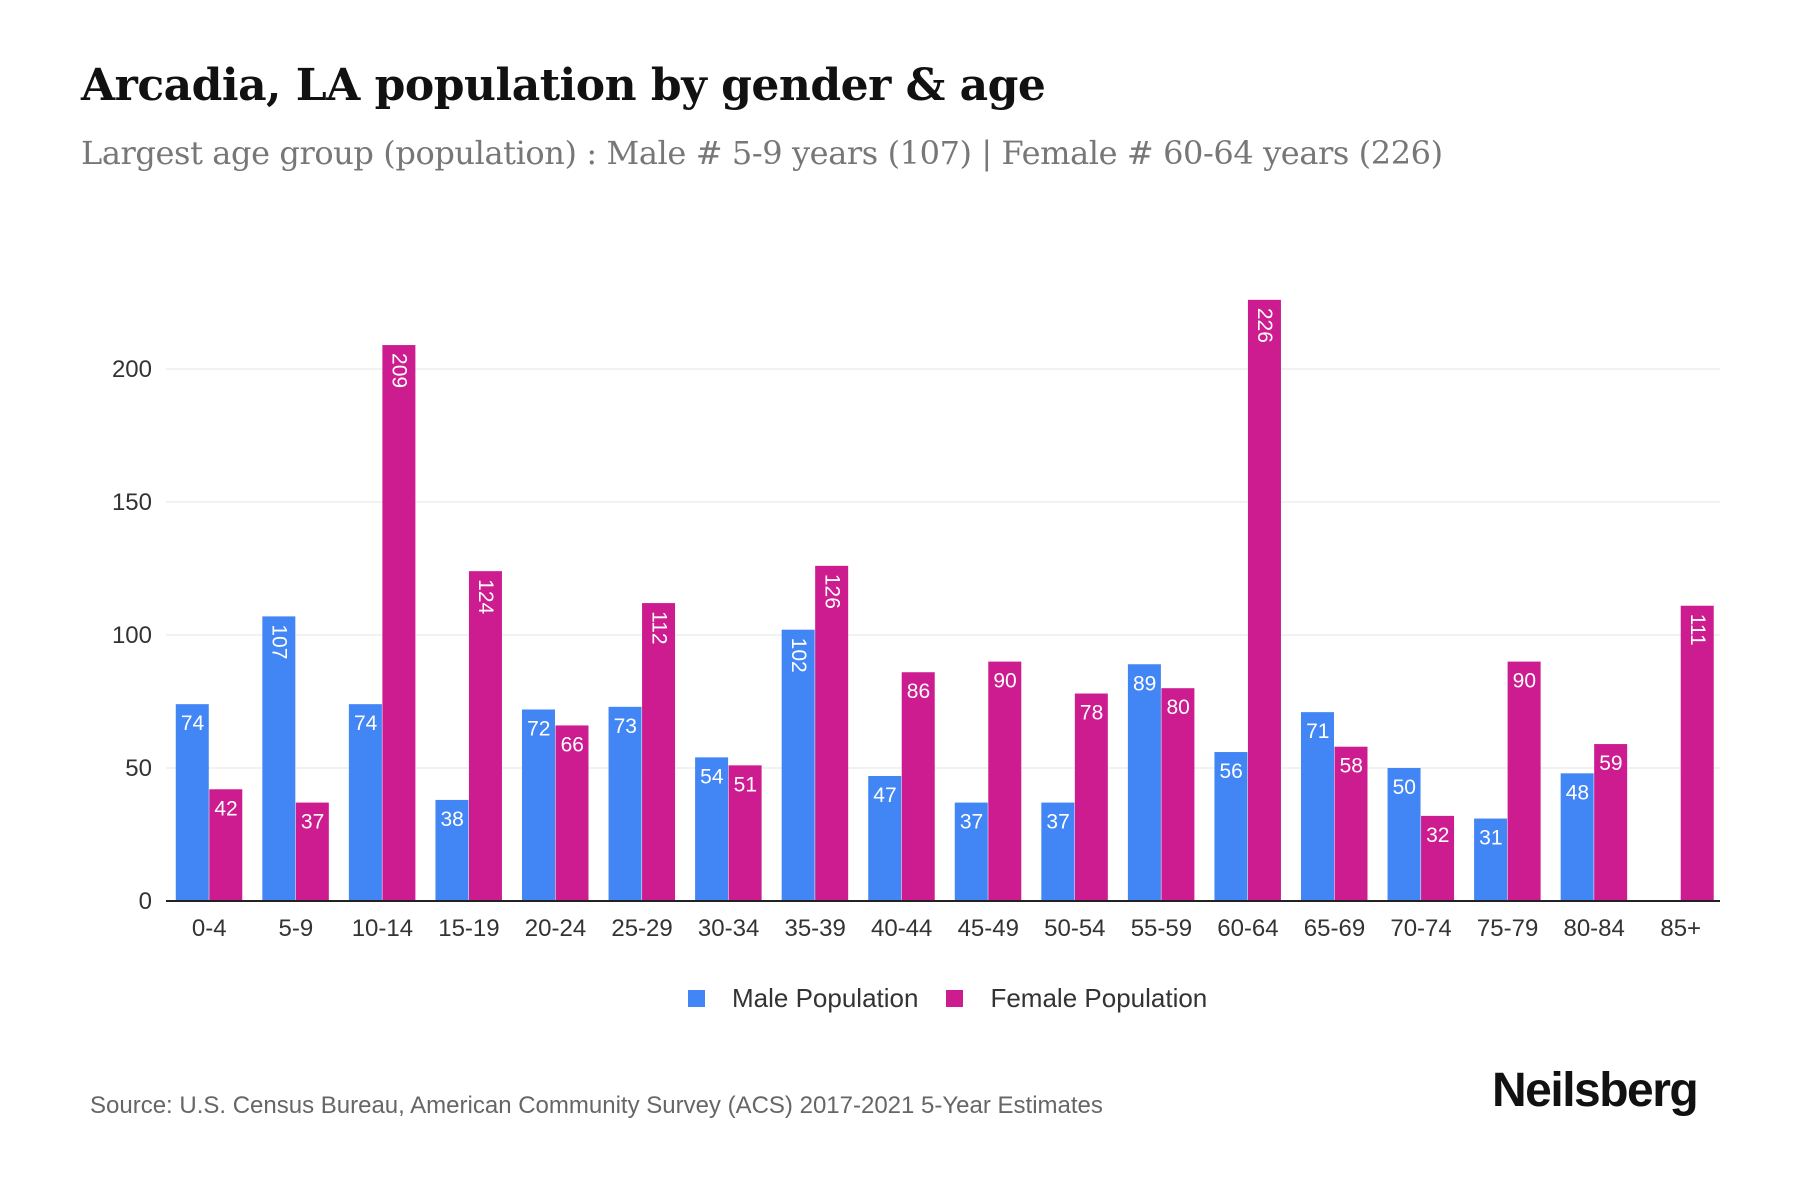  I want to click on x-tick-label: 40-44, so click(901, 928).